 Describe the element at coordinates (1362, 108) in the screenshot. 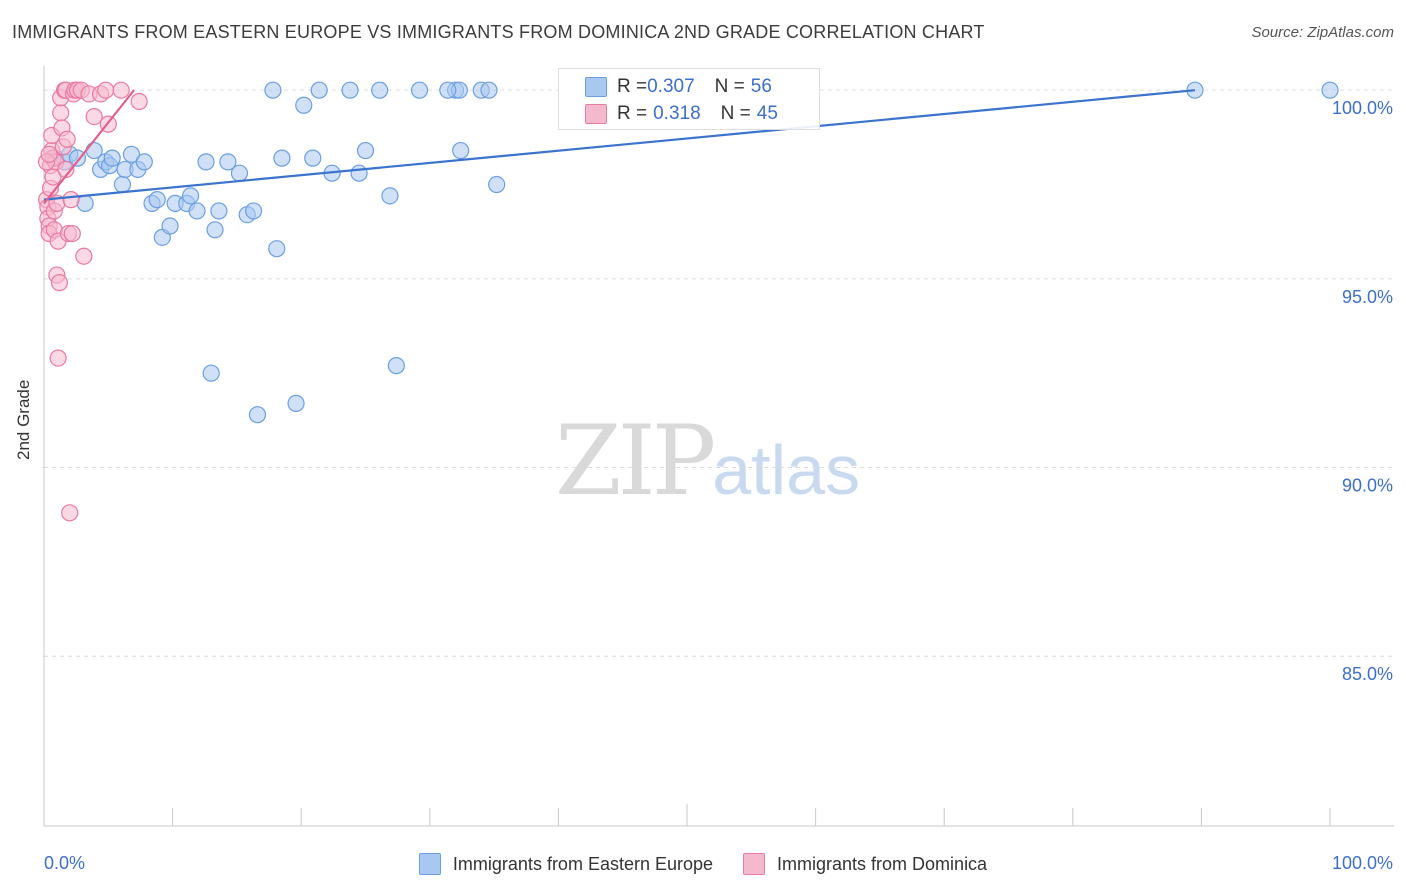

I see `y-tick-label: 100.0%` at that location.